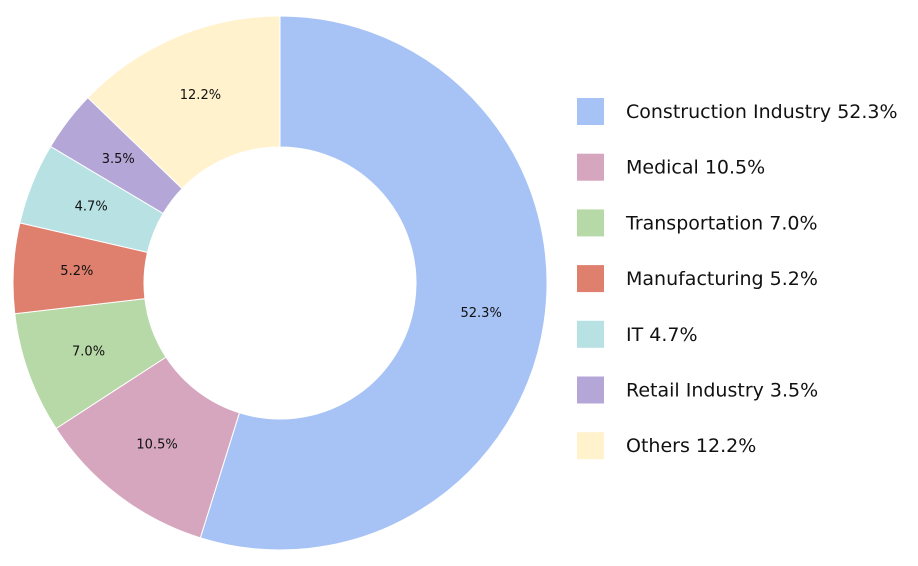 Image resolution: width=918 pixels, height=566 pixels. What do you see at coordinates (200, 95) in the screenshot?
I see `slice-label-6: 12.2%` at bounding box center [200, 95].